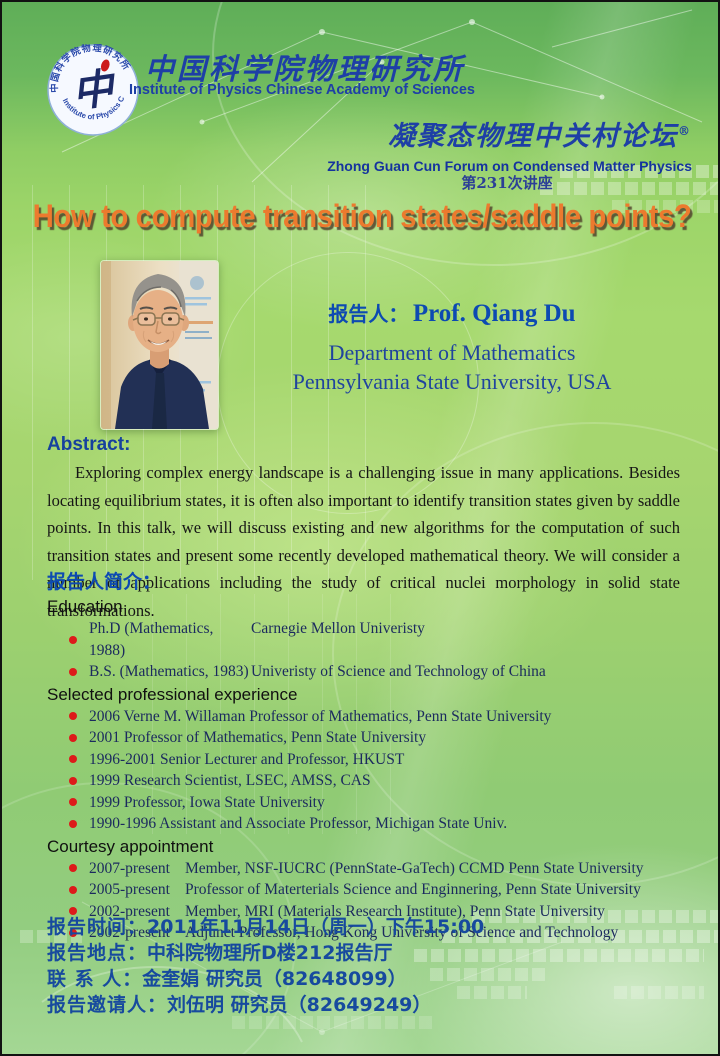  What do you see at coordinates (533, 136) in the screenshot?
I see `forum-name-text: 凝聚态物理中关村论坛` at bounding box center [533, 136].